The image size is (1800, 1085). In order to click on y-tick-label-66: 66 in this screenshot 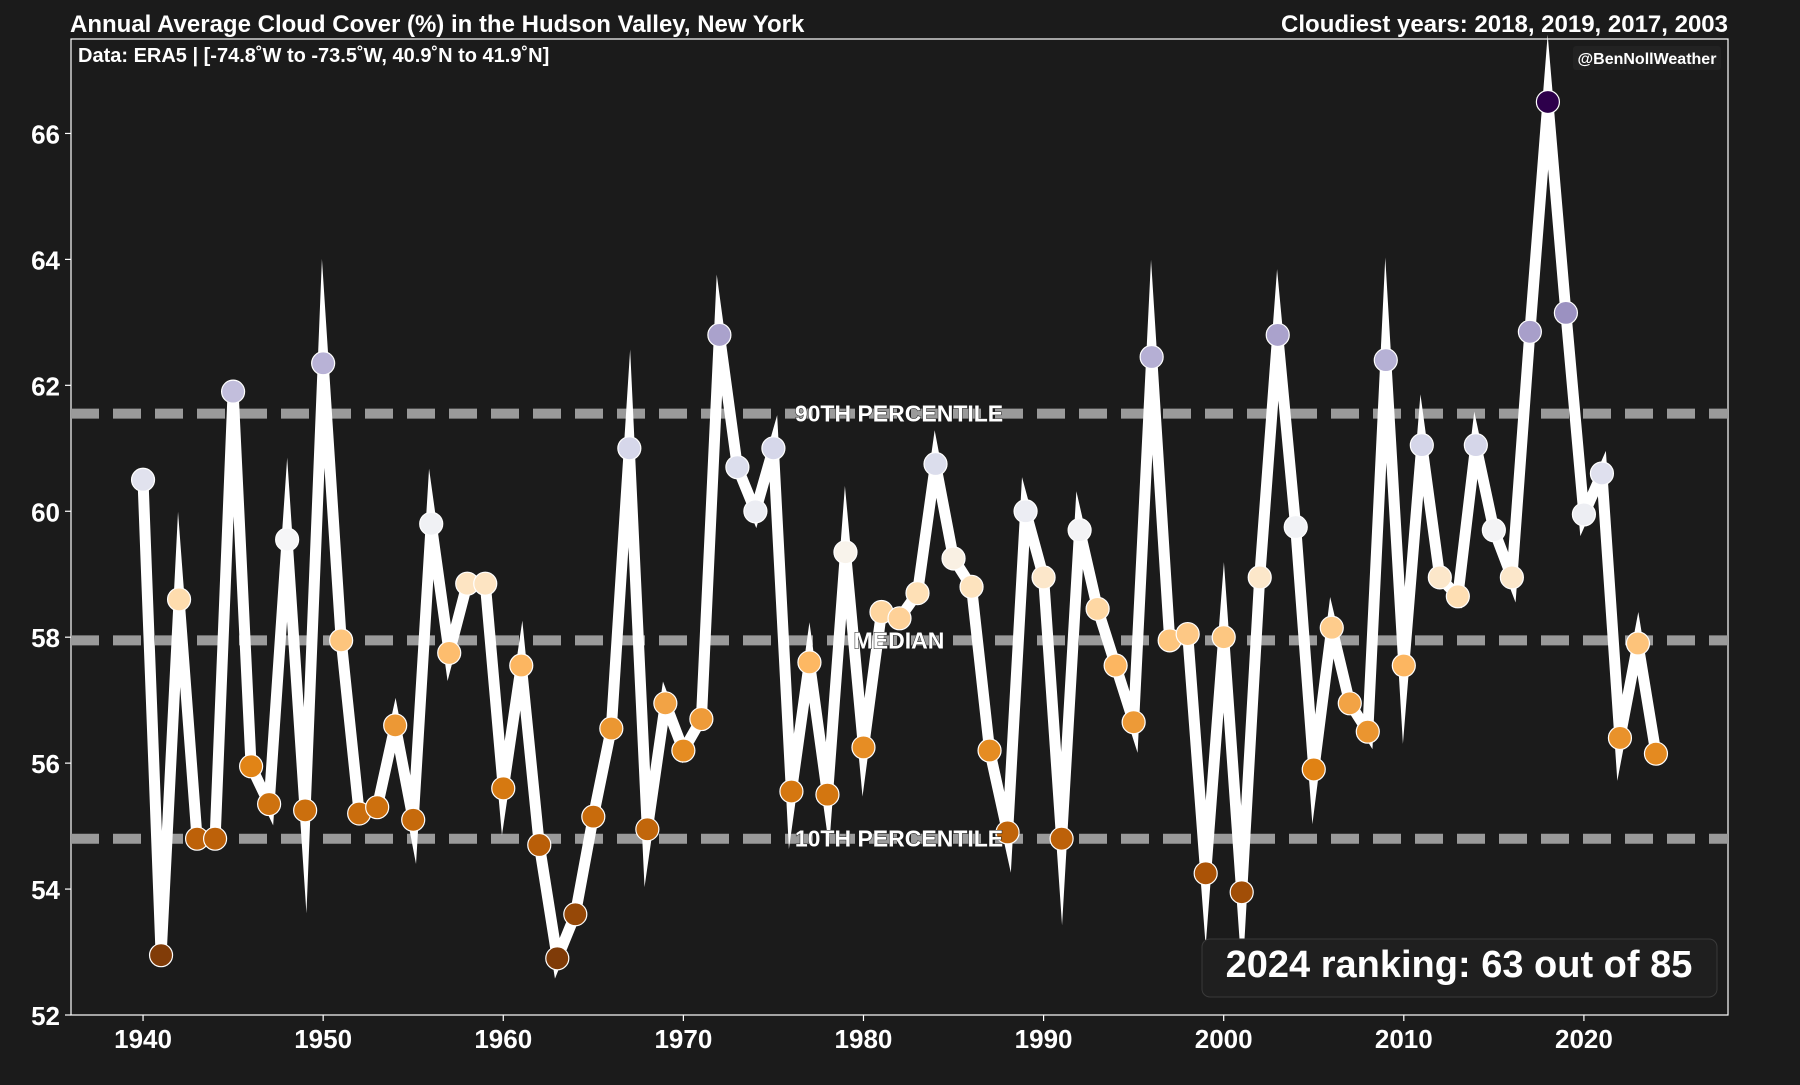, I will do `click(45, 134)`.